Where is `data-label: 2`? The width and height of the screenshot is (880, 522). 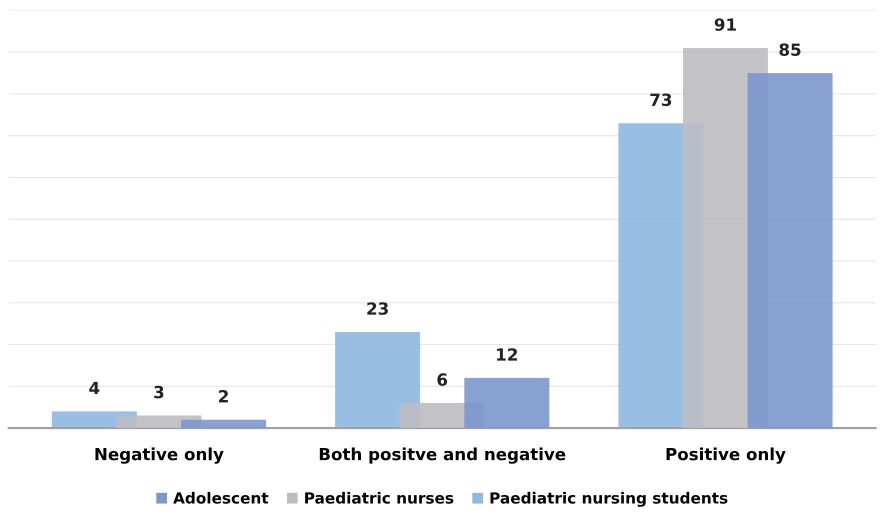
data-label: 2 is located at coordinates (223, 396).